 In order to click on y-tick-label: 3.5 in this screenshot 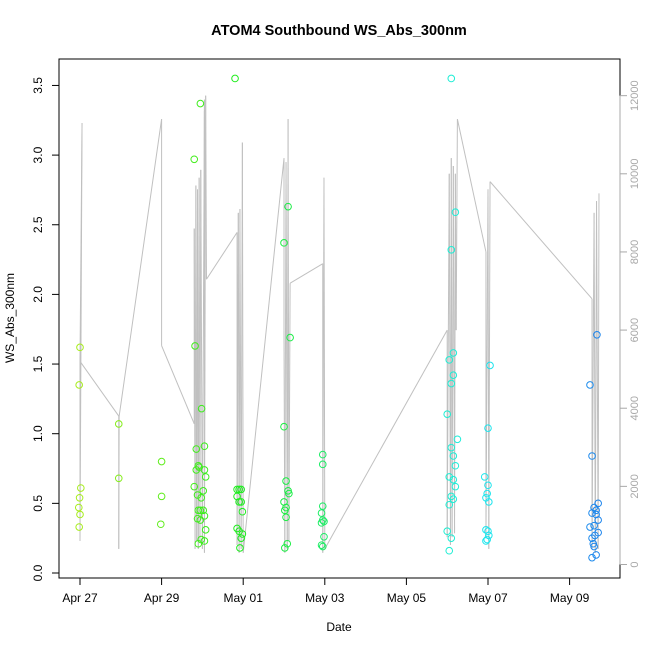, I will do `click(38, 85)`.